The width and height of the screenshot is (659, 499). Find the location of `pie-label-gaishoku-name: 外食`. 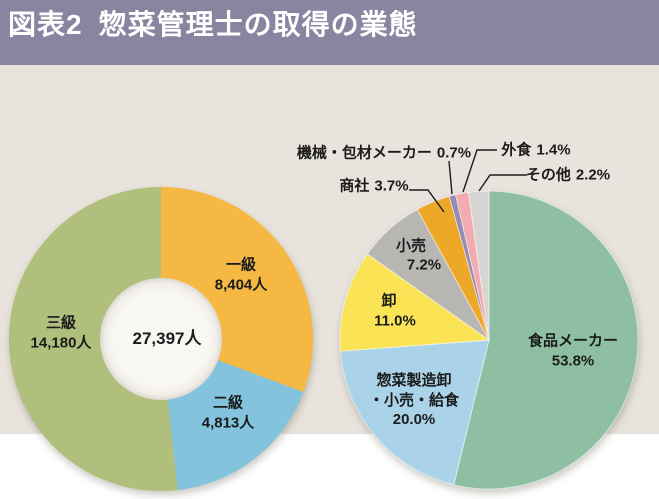

pie-label-gaishoku-name: 外食 is located at coordinates (516, 150).